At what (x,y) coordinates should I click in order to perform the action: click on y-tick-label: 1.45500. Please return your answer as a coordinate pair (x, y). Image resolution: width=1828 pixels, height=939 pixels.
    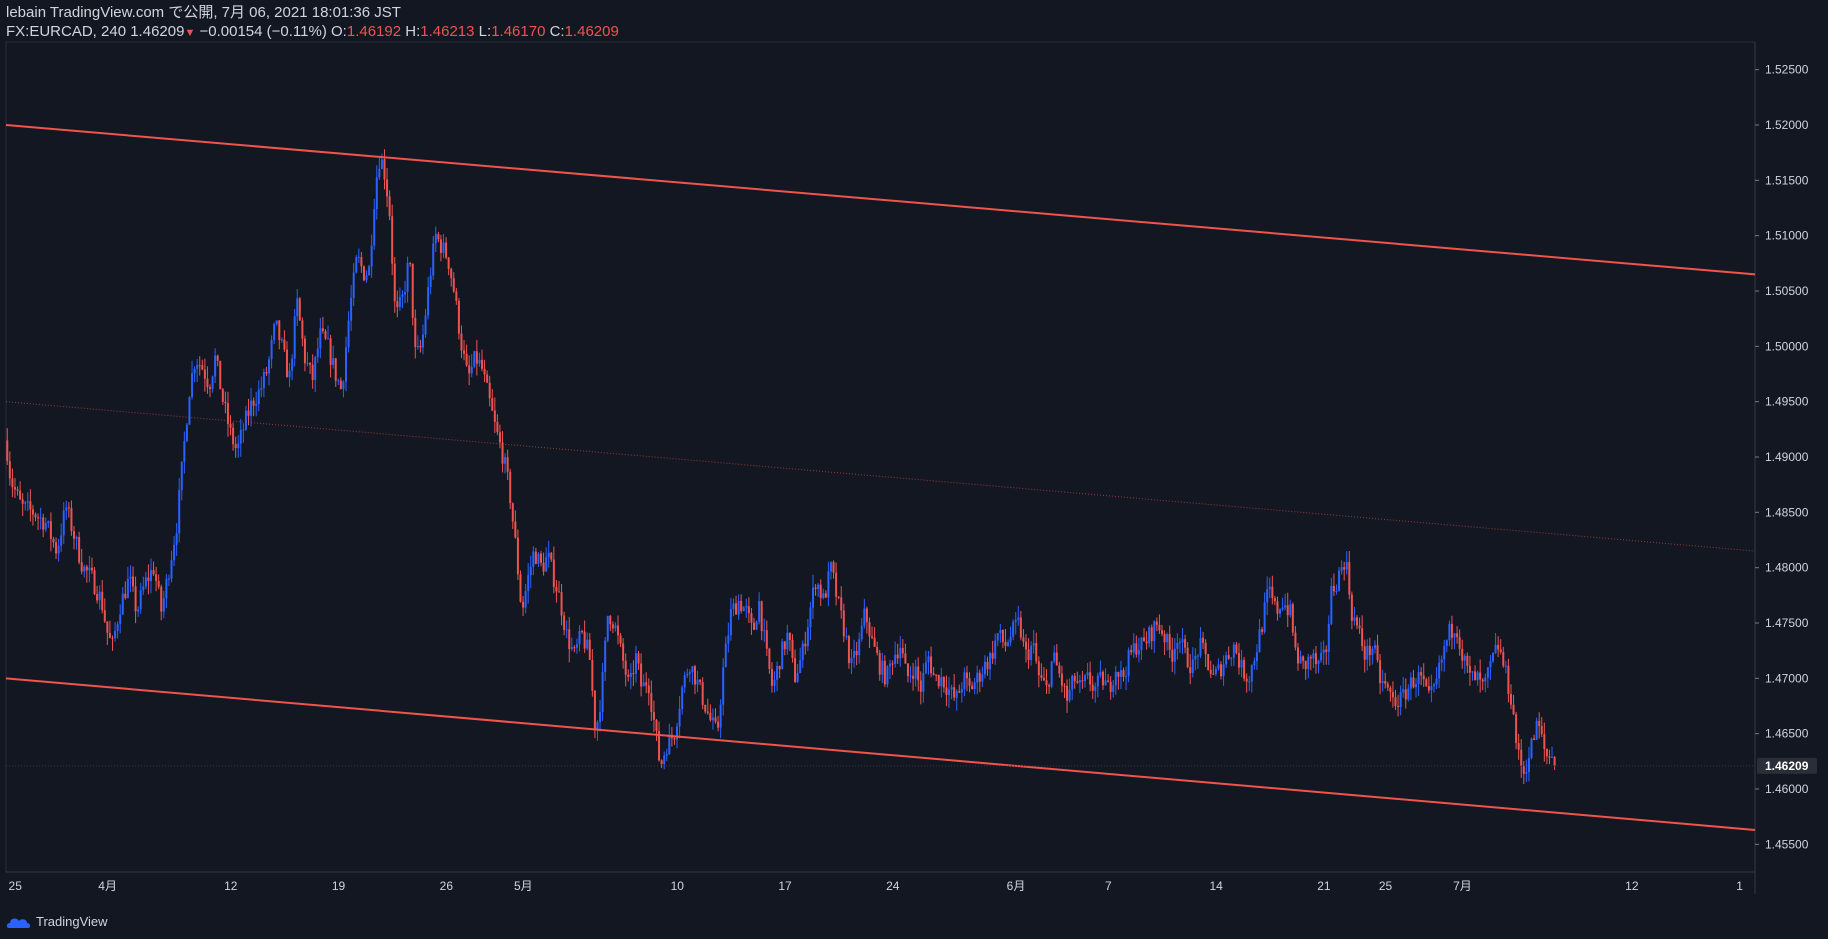
    Looking at the image, I should click on (1787, 844).